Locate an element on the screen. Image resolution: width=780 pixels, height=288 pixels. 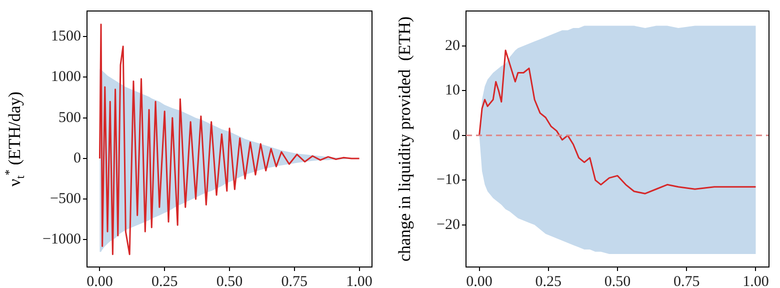
y-tick-label: −20 is located at coordinates (448, 224).